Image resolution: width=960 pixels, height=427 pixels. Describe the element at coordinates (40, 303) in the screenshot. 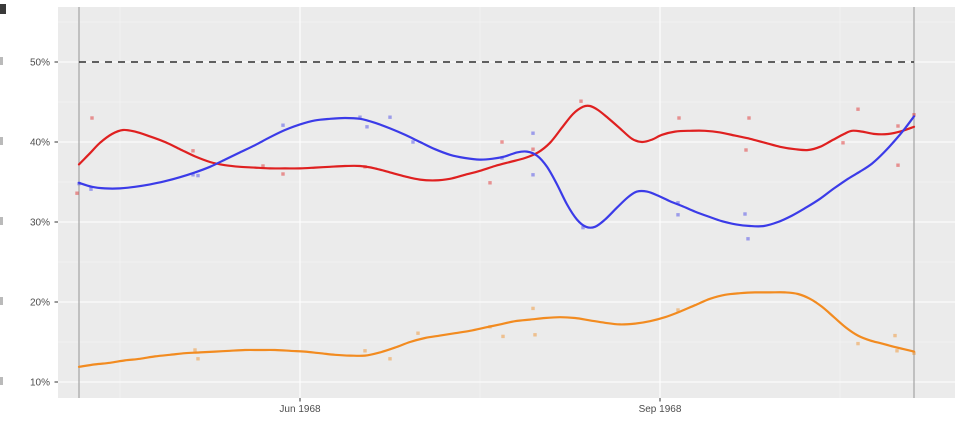

I see `y-axis-tick-label: 20%` at that location.